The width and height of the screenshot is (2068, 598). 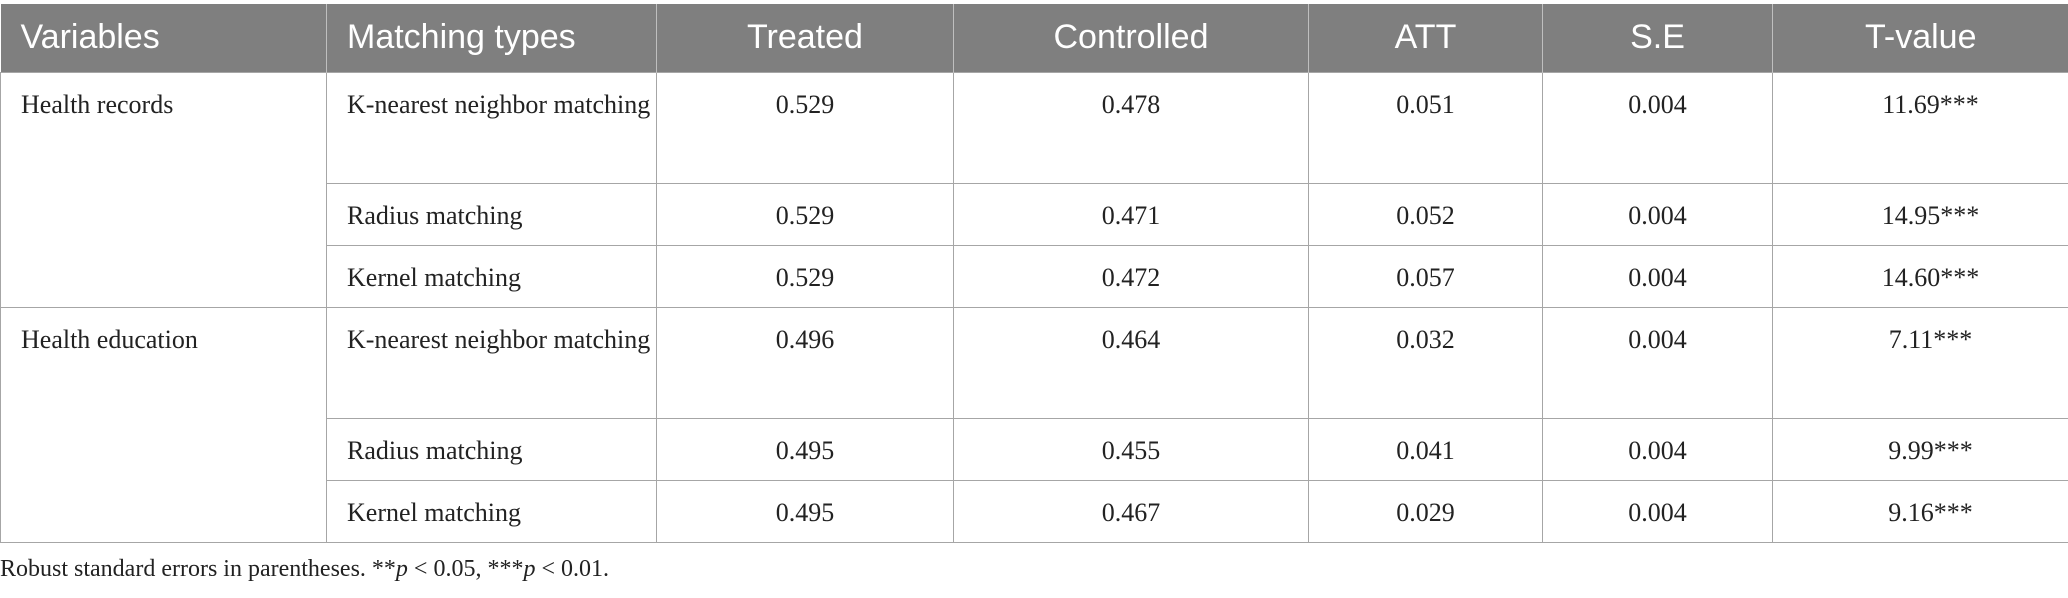 What do you see at coordinates (1425, 362) in the screenshot?
I see `att-cell: 0.032` at bounding box center [1425, 362].